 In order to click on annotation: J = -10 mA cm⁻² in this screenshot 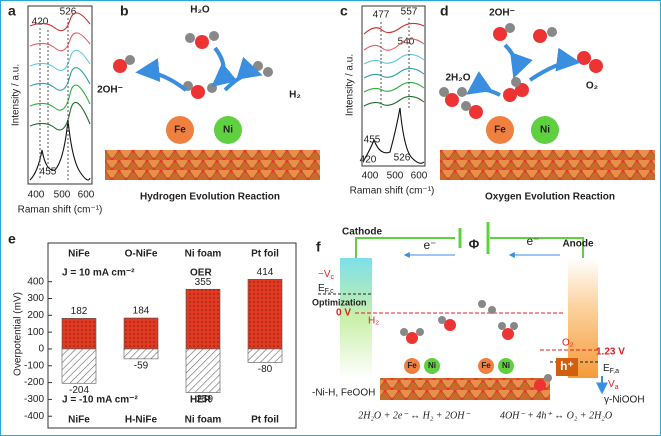, I will do `click(100, 400)`.